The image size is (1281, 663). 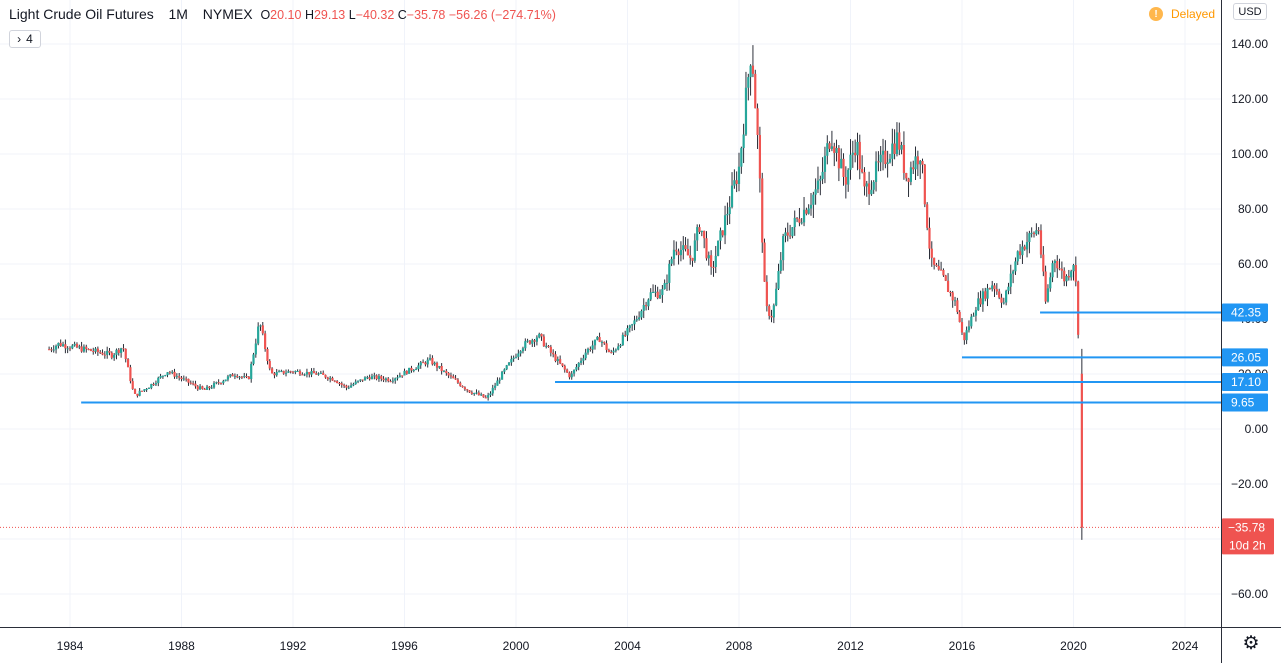 I want to click on price-tick-label: −60.00, so click(x=1249, y=594).